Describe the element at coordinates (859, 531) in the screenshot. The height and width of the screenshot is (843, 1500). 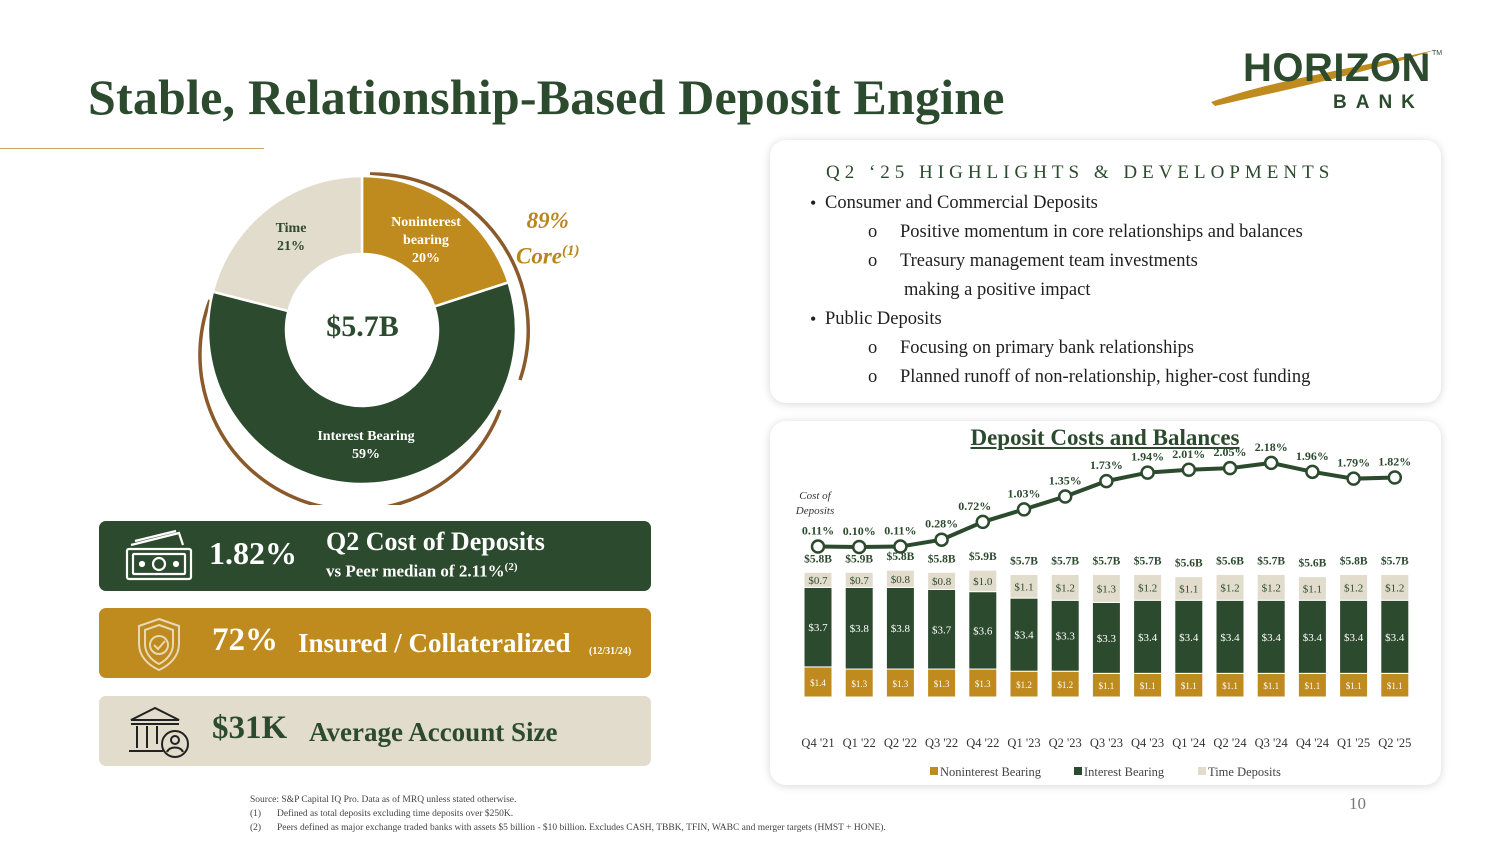
I see `cost-label-1: 0.10%` at that location.